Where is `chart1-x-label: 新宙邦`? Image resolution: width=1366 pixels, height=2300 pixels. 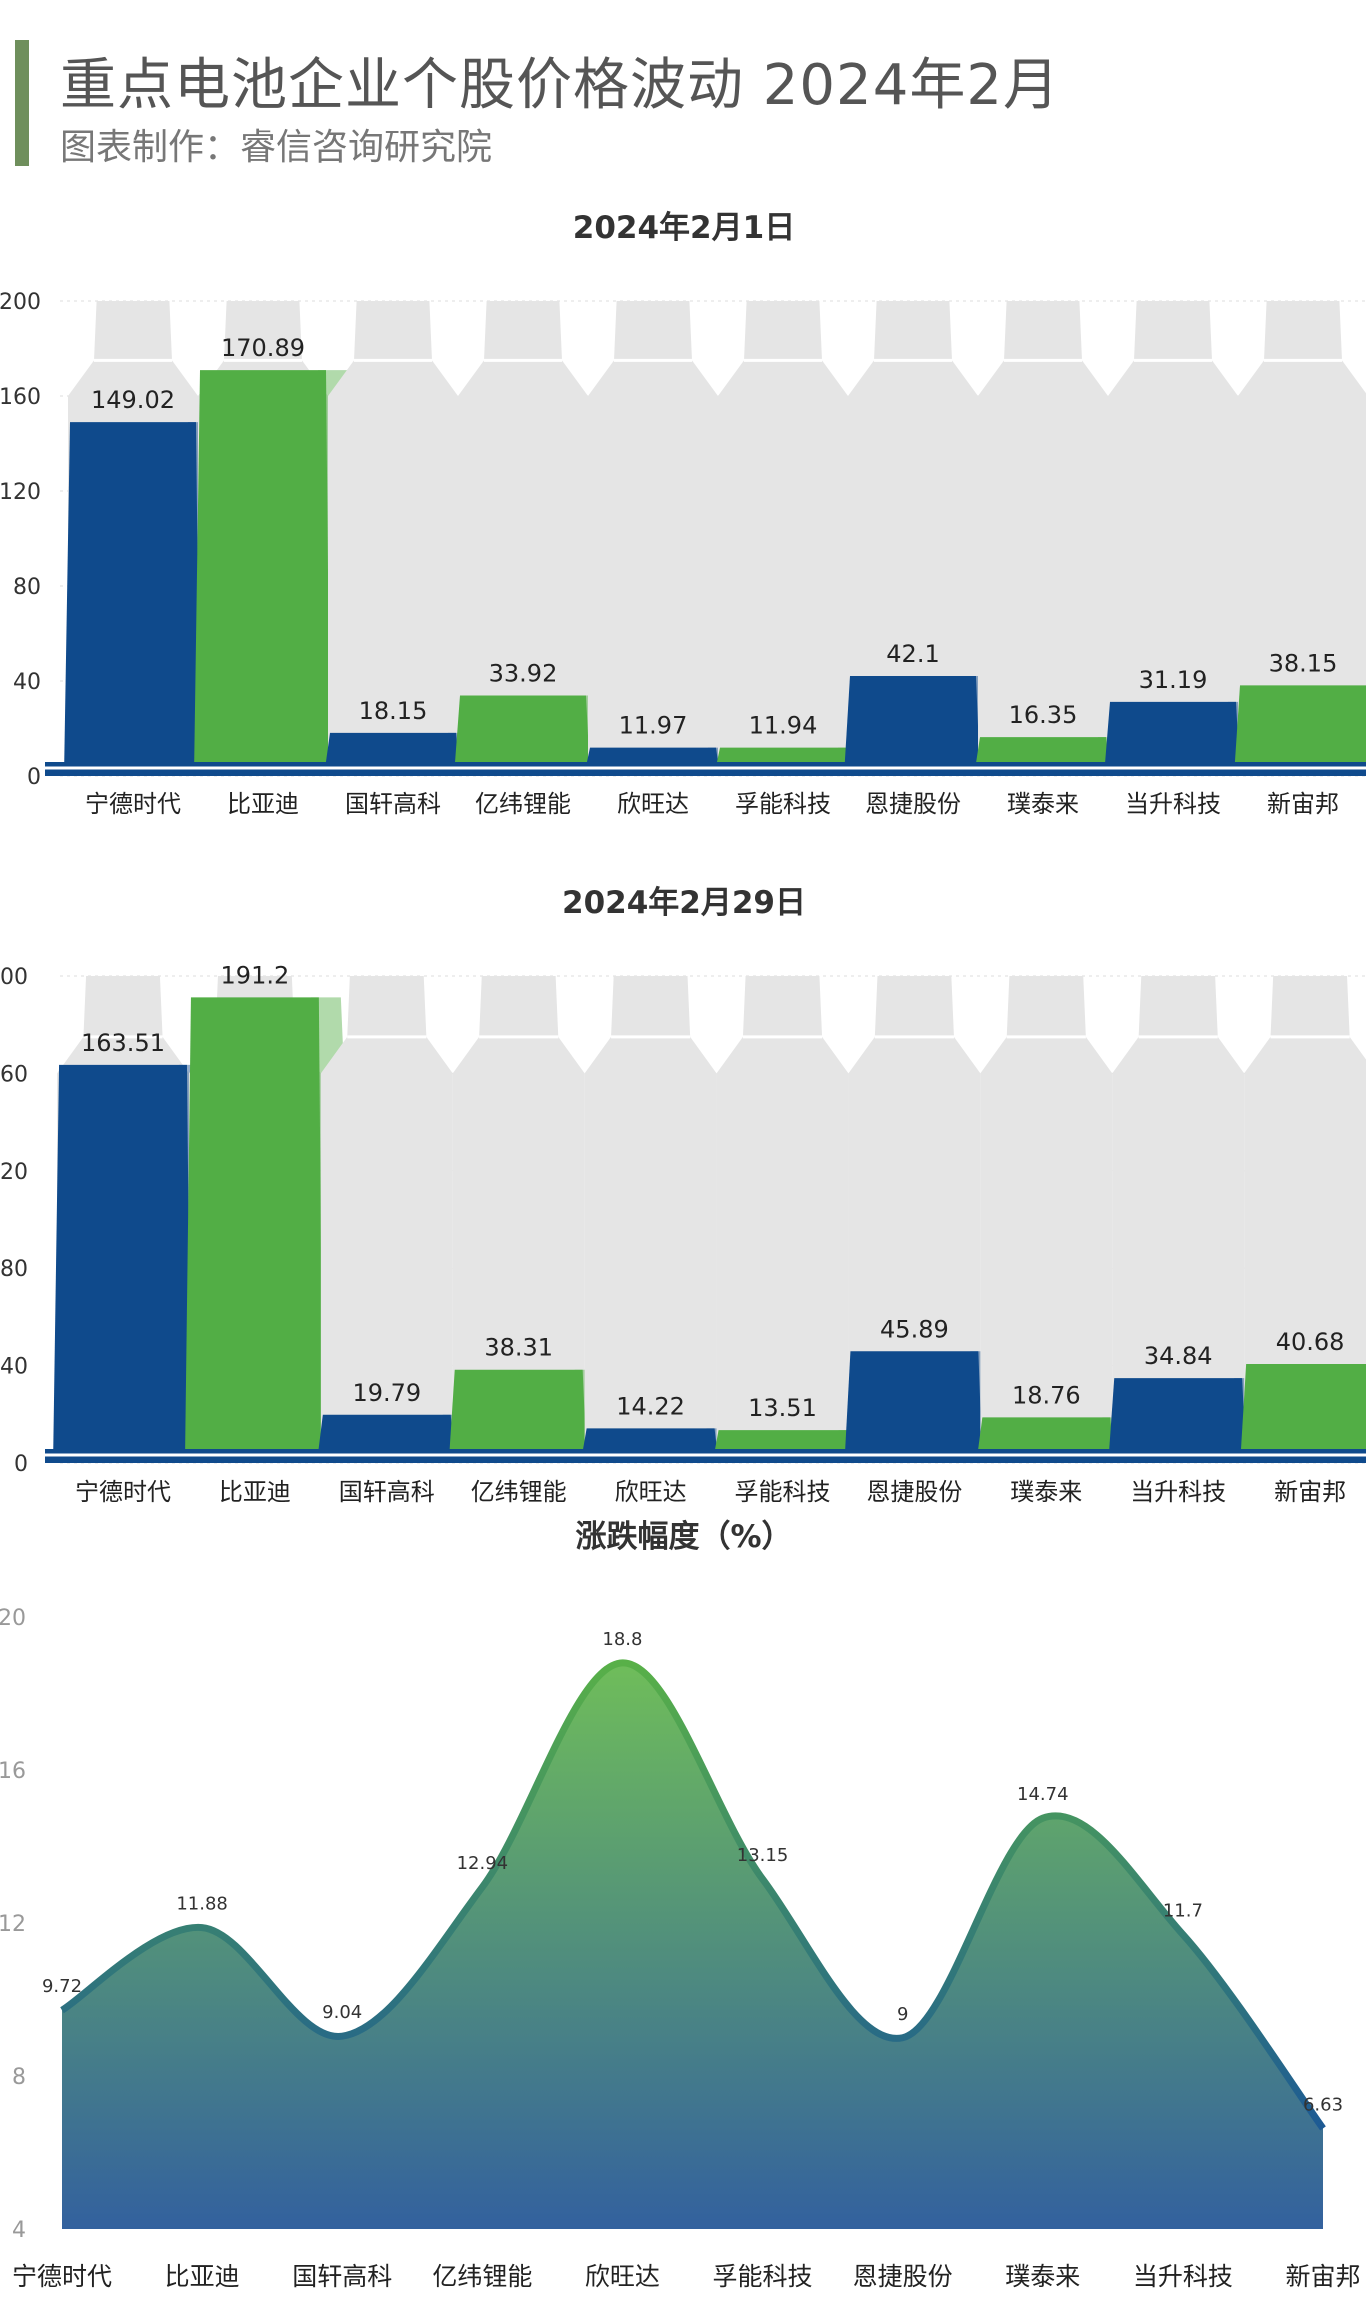 chart1-x-label: 新宙邦 is located at coordinates (1303, 804).